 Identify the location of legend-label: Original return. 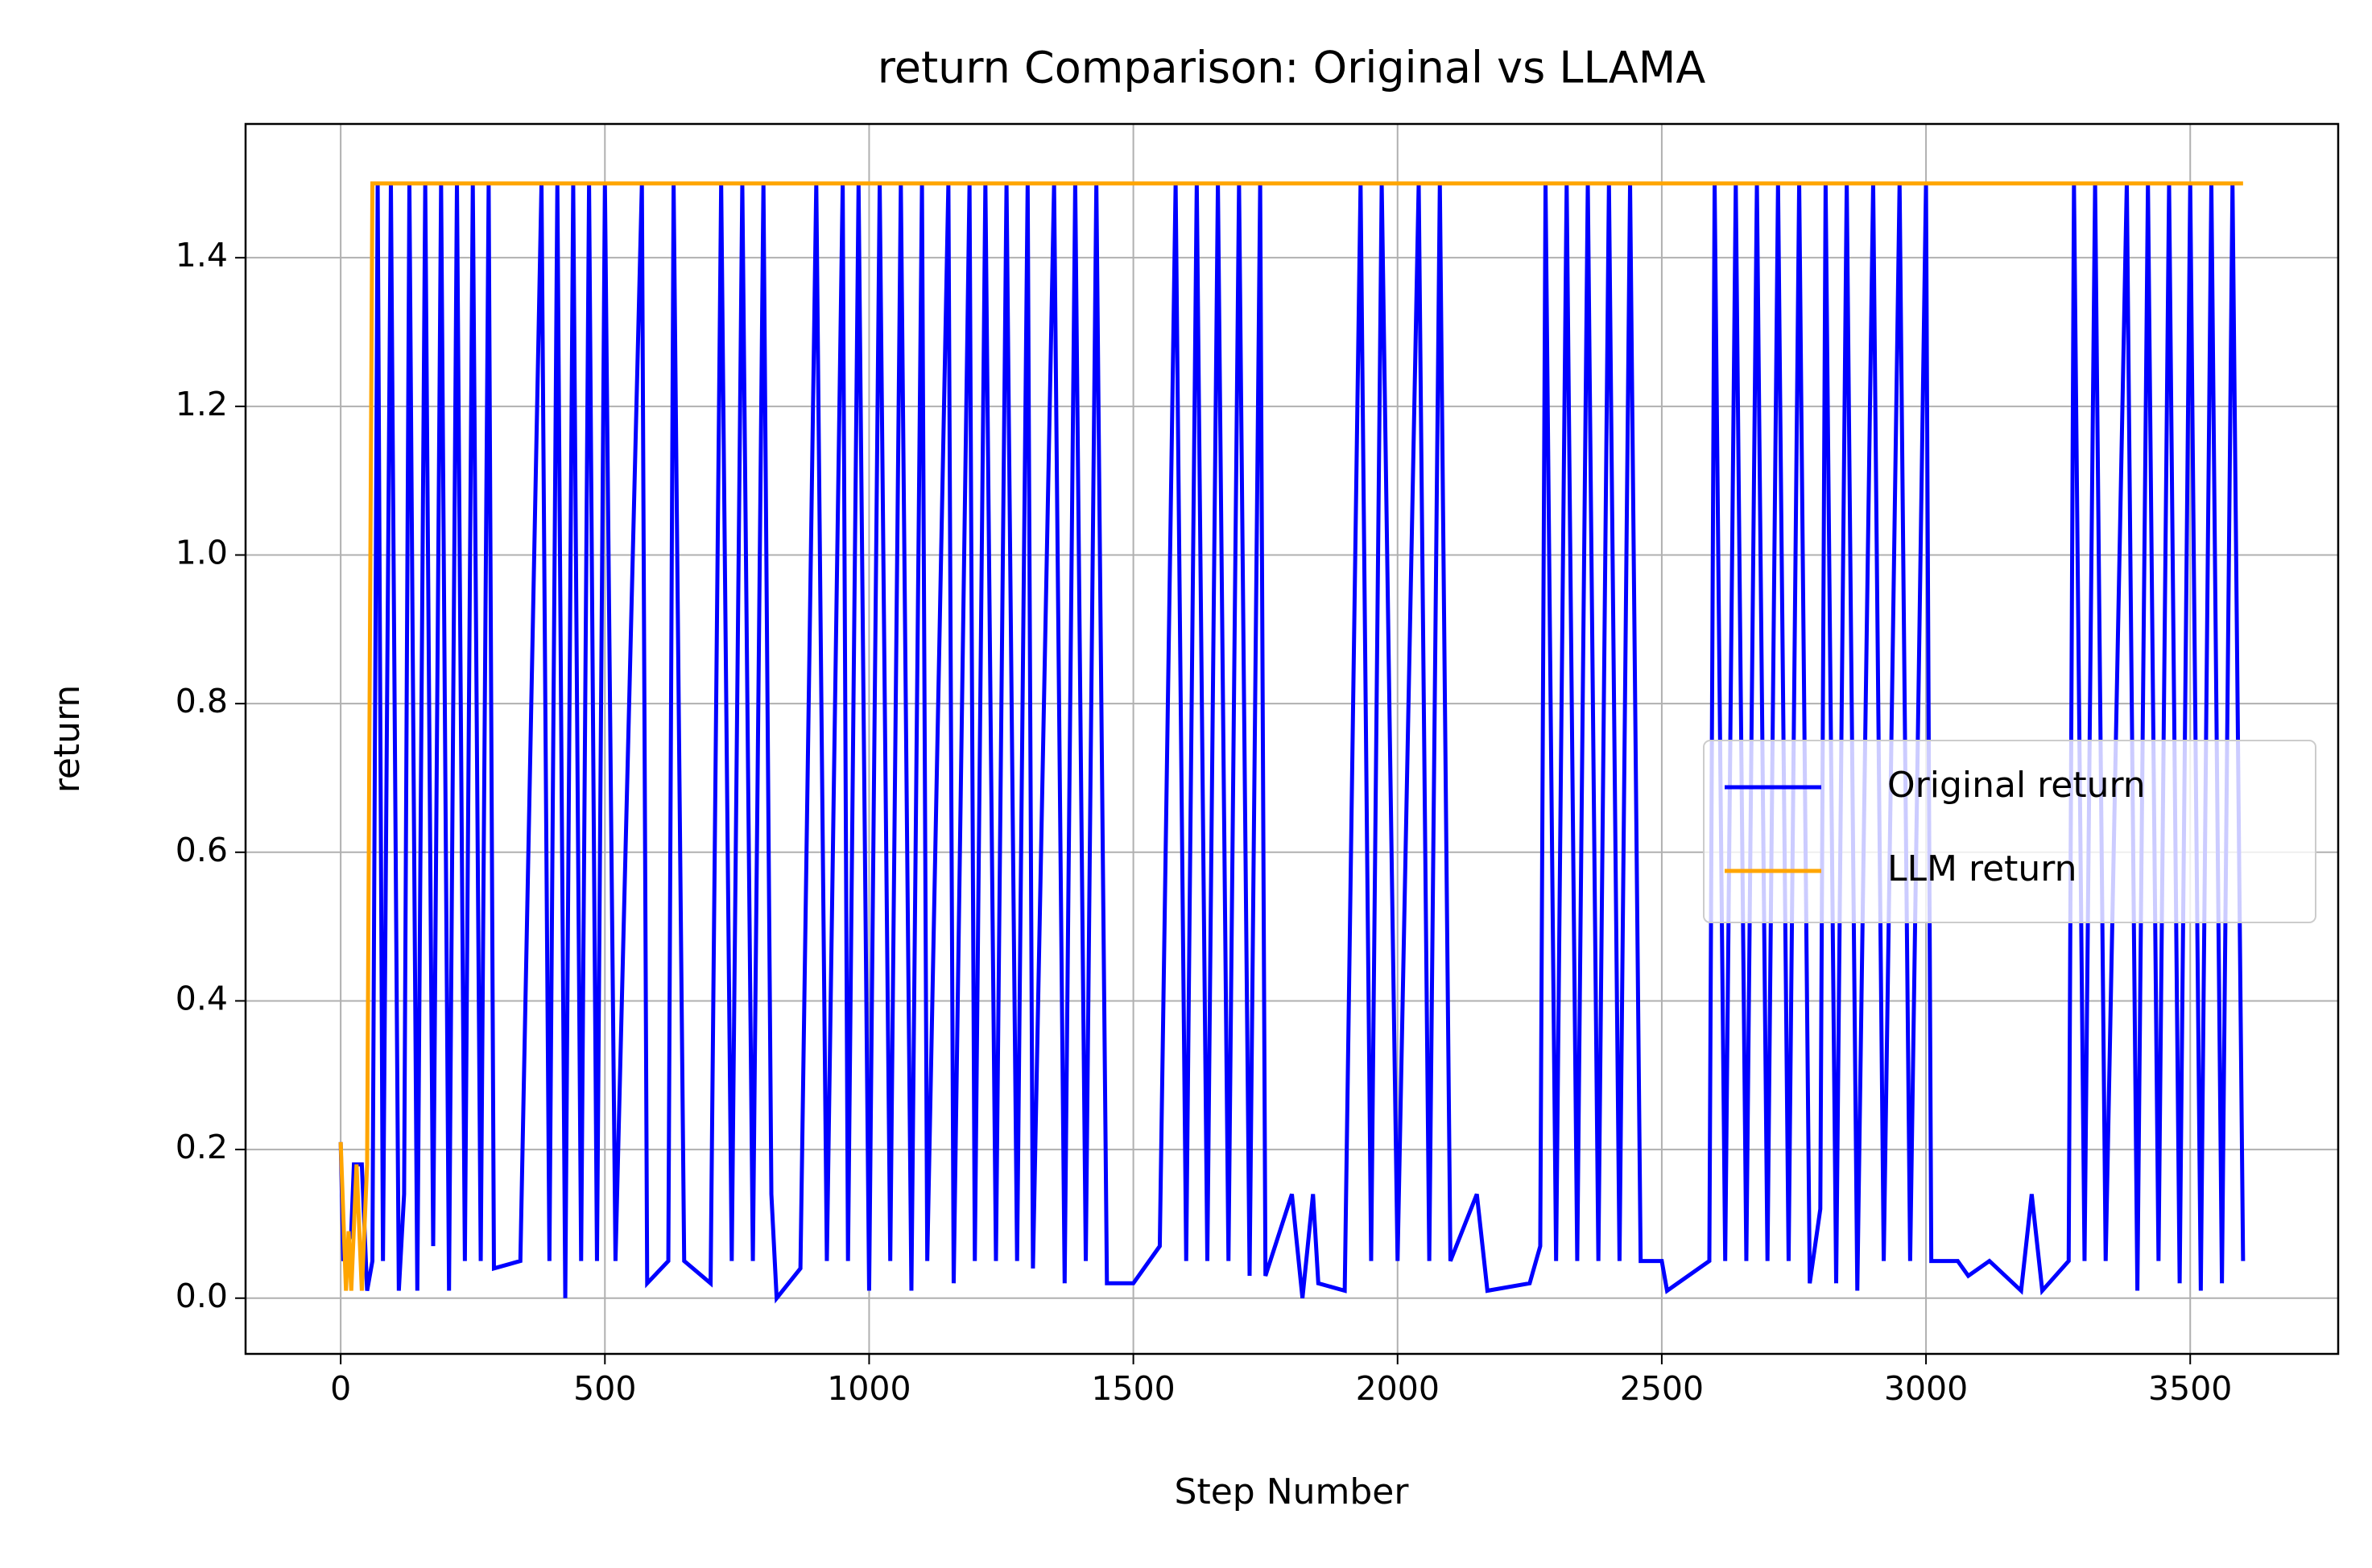
(2017, 785).